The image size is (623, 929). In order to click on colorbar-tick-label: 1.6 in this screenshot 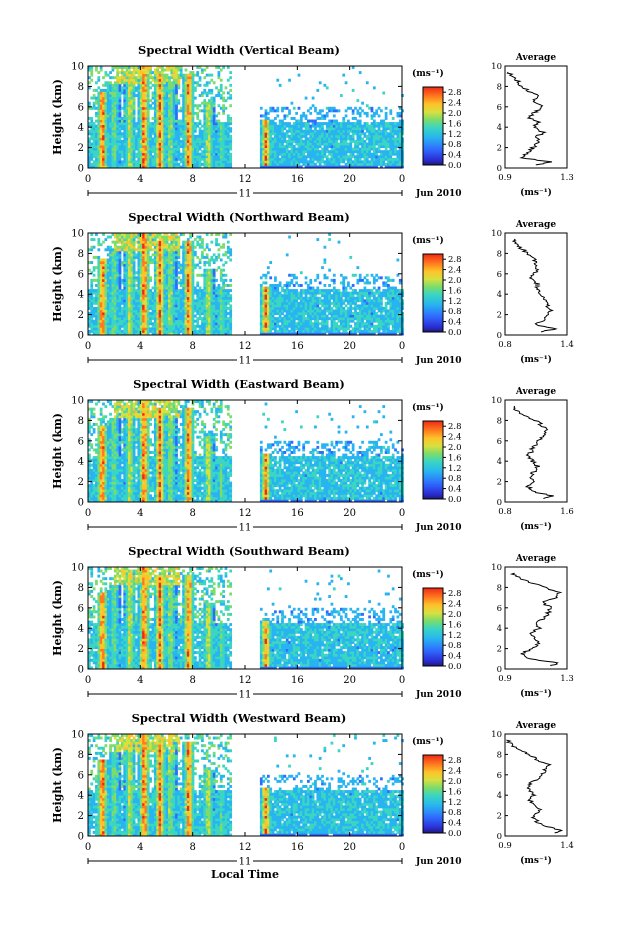, I will do `click(455, 124)`.